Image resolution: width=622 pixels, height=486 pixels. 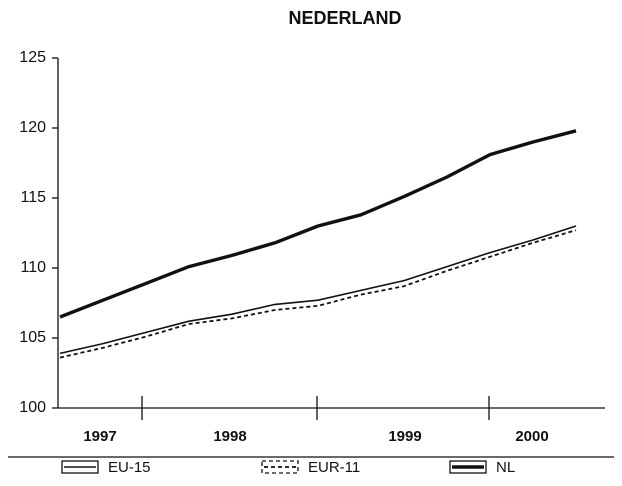 What do you see at coordinates (33, 197) in the screenshot?
I see `y-tick-label: 115` at bounding box center [33, 197].